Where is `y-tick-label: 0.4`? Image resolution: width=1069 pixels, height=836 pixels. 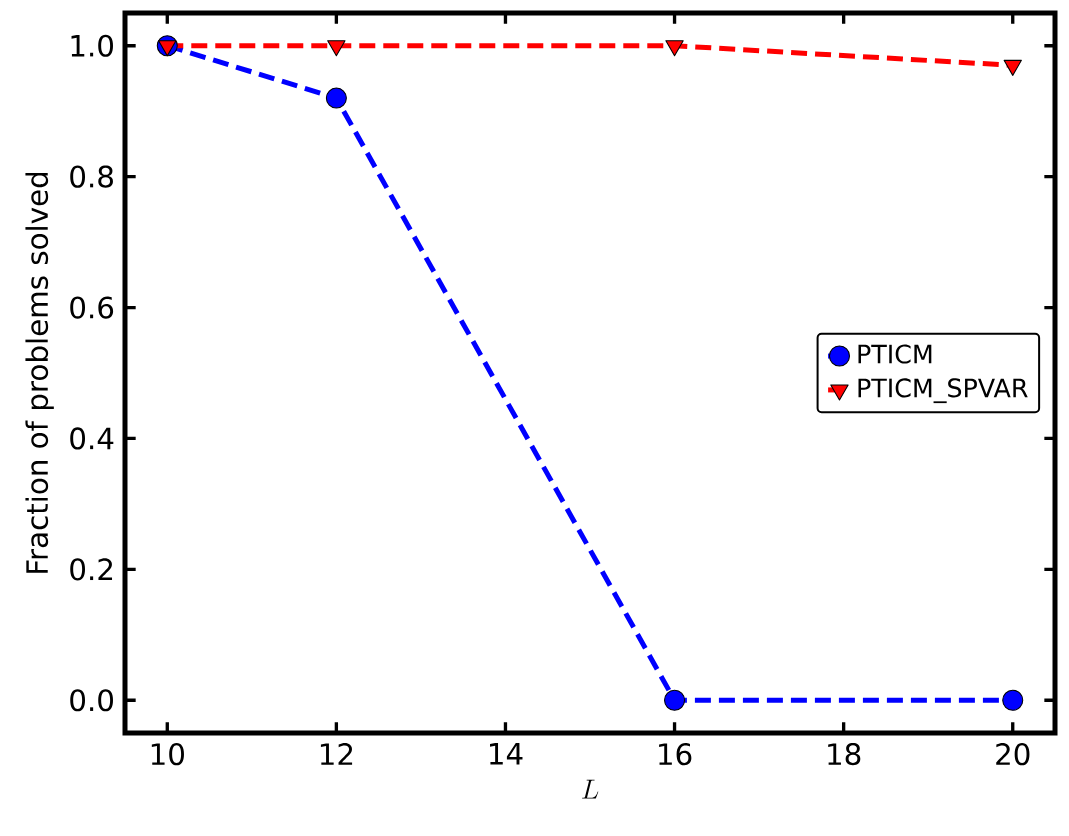
y-tick-label: 0.4 is located at coordinates (92, 438).